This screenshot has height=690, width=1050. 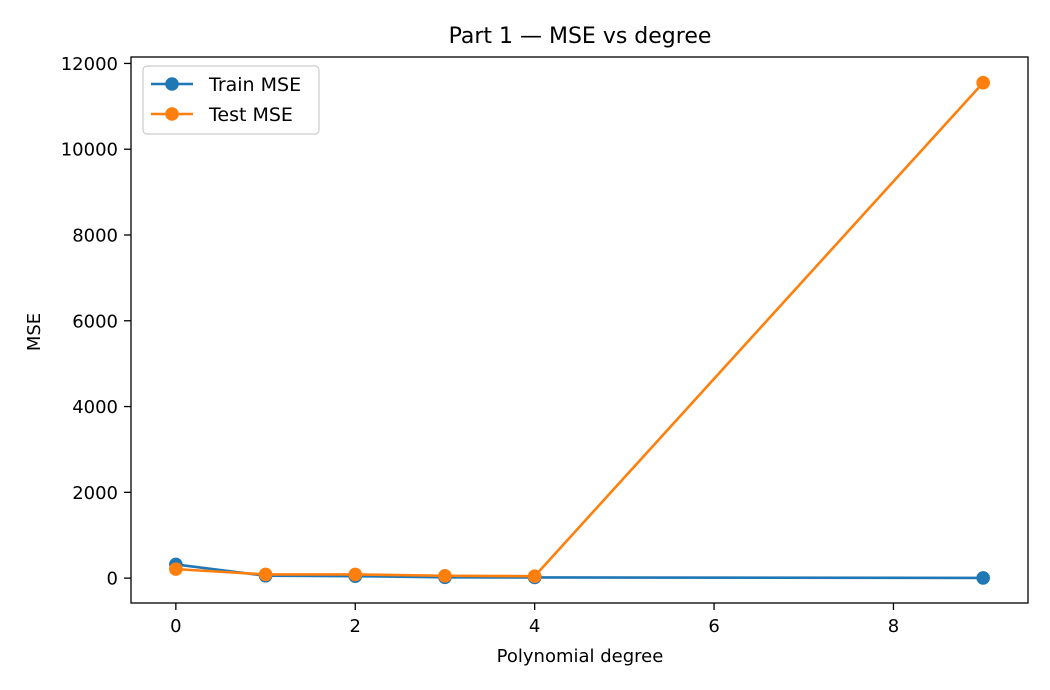 I want to click on legend-label-1: Train MSE, so click(x=254, y=85).